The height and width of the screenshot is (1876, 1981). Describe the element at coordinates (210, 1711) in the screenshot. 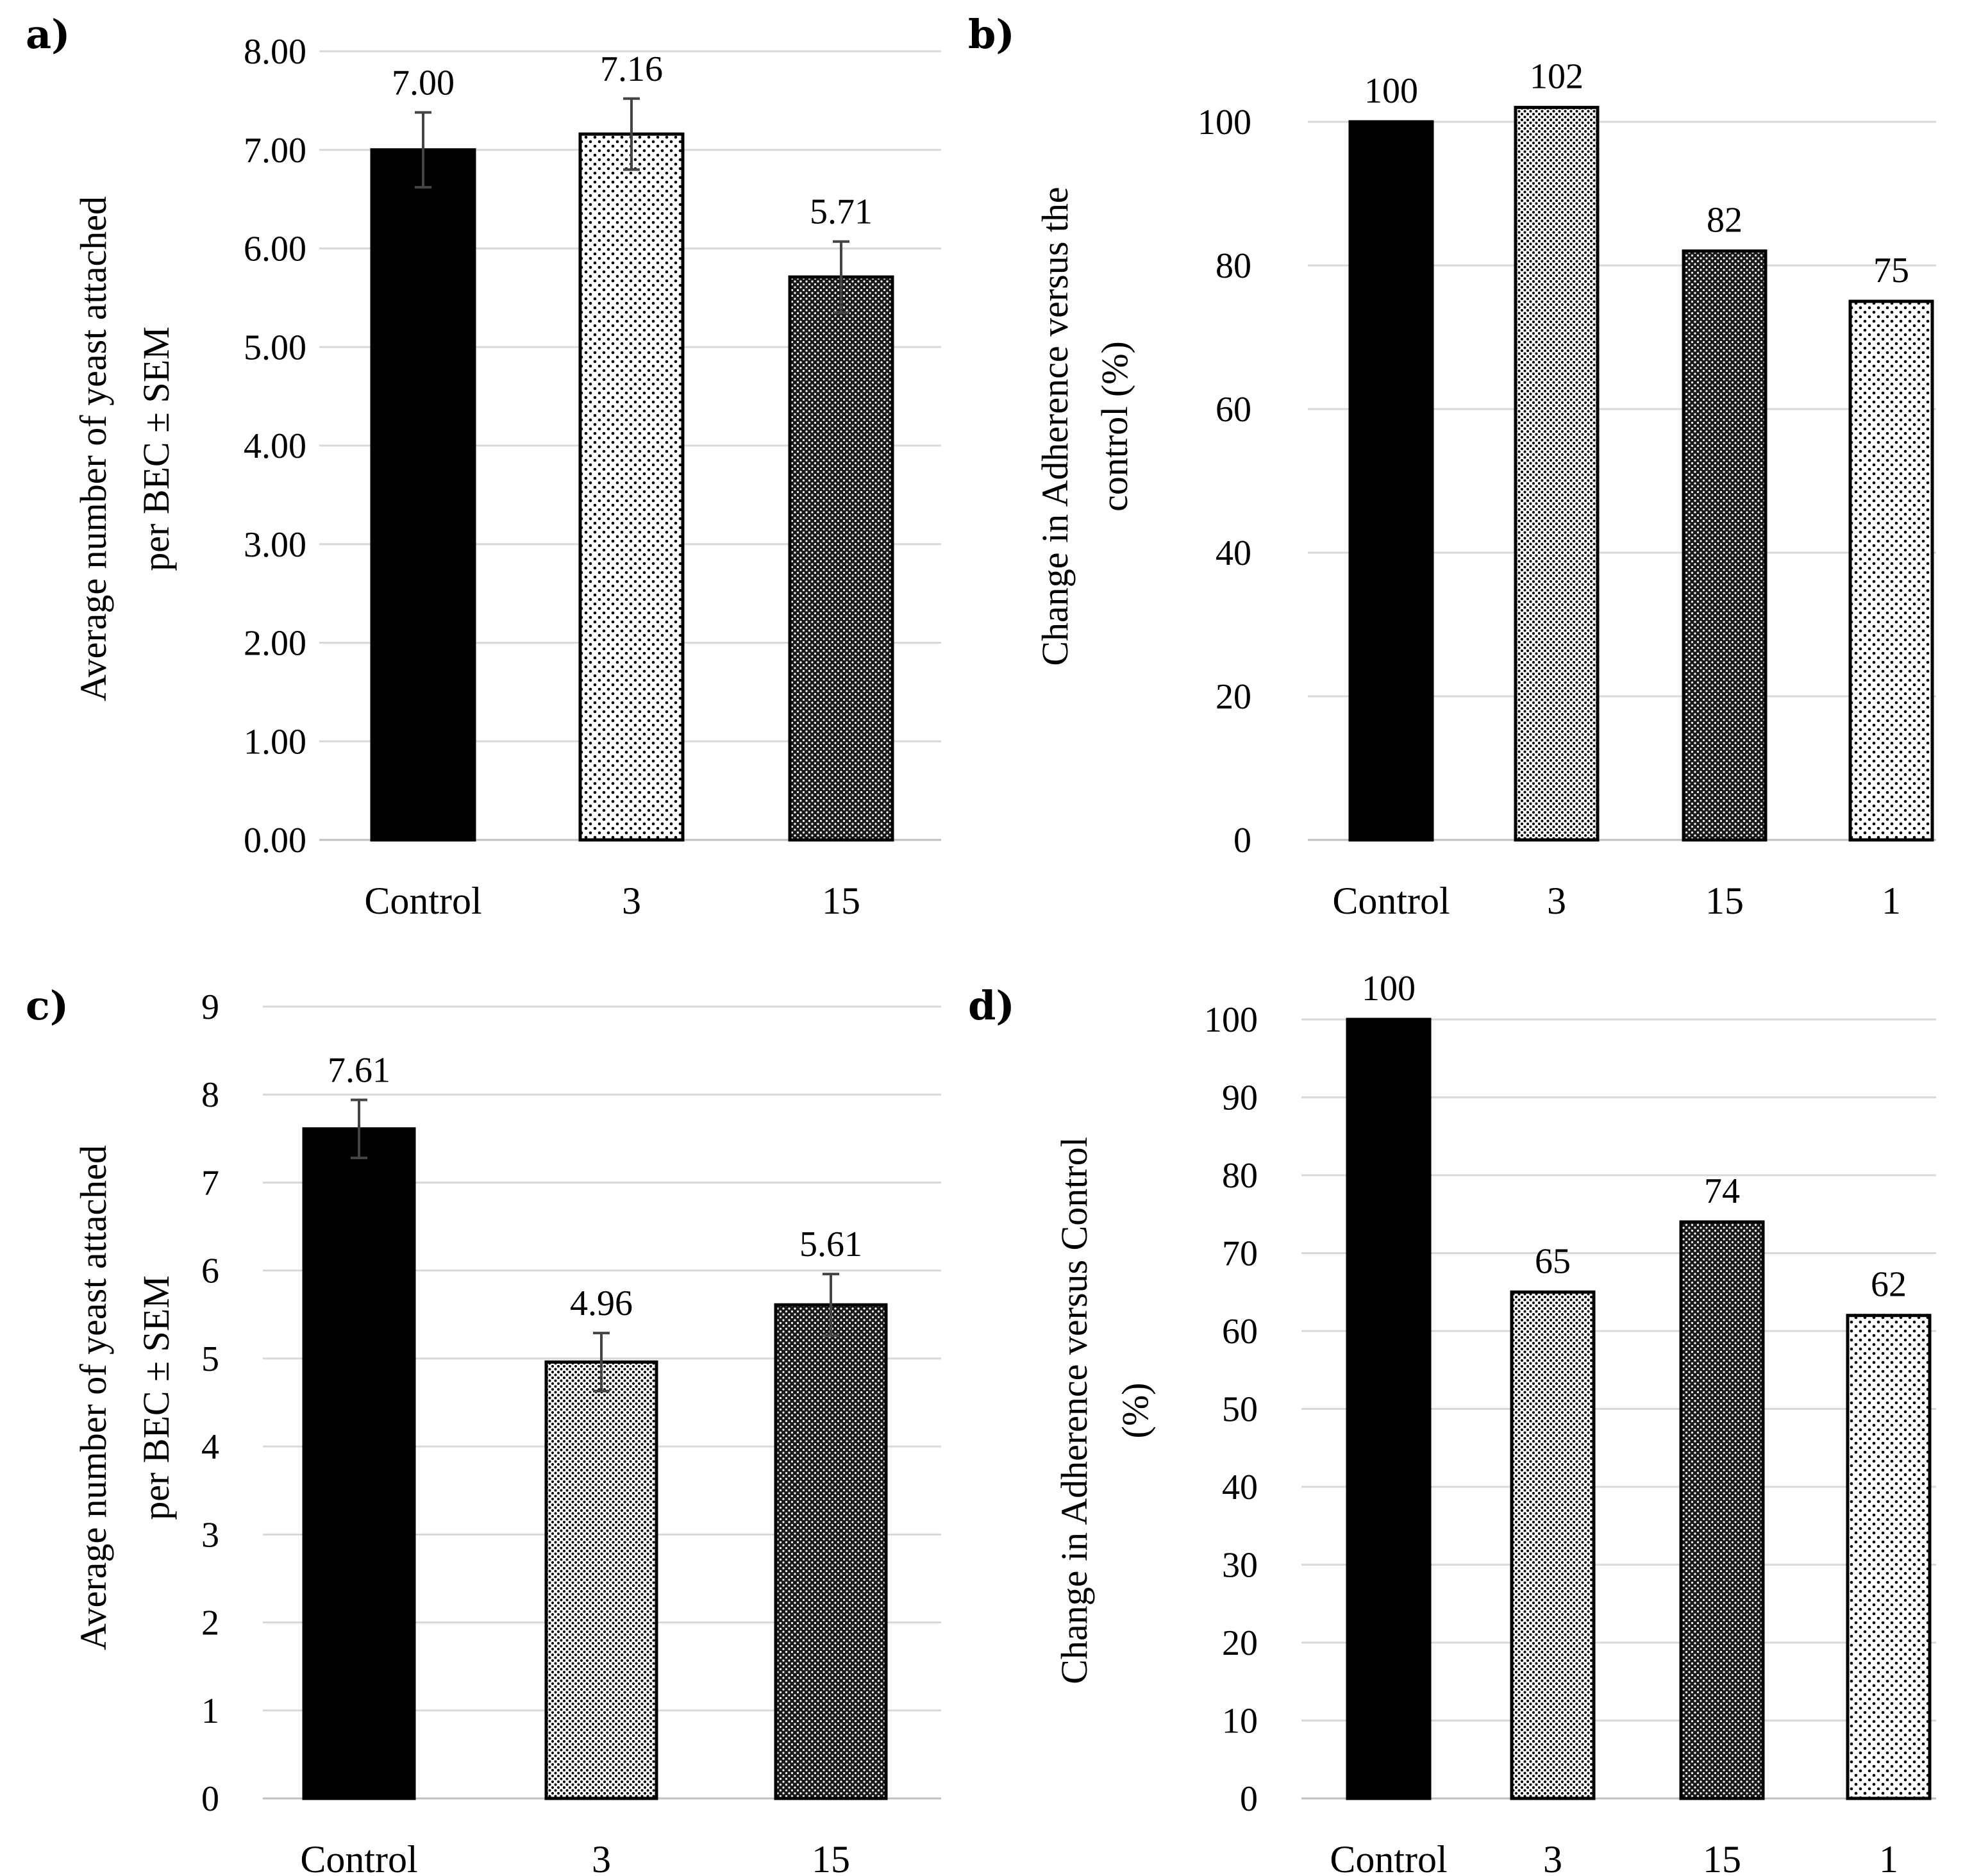

I see `y-tick-label: 1` at that location.